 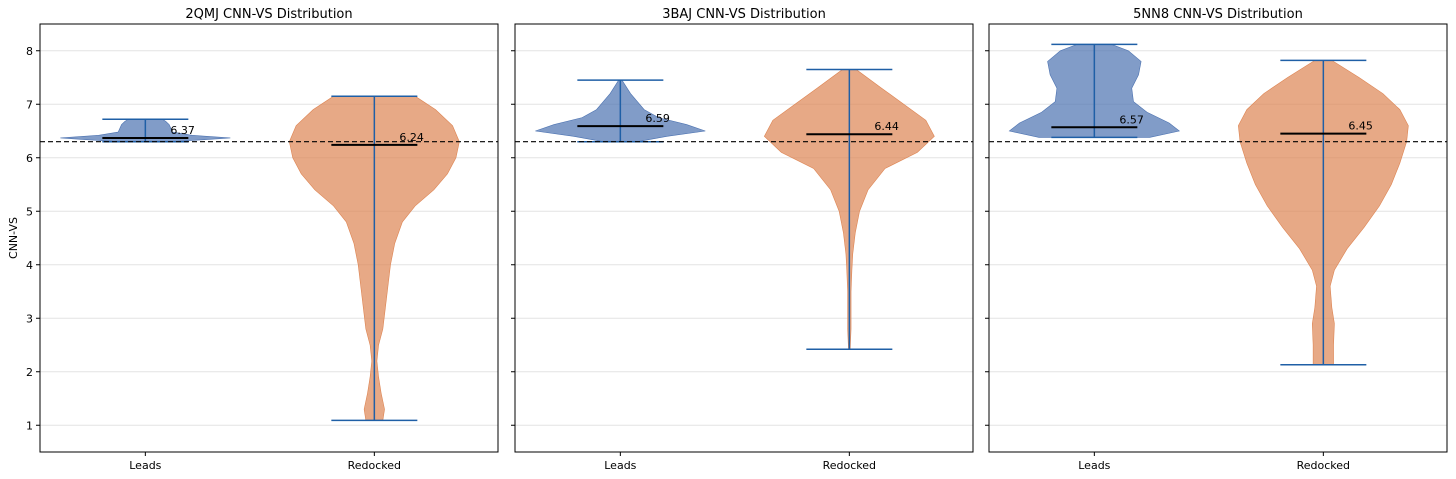 I want to click on mean-value-label: 6.59, so click(x=657, y=118).